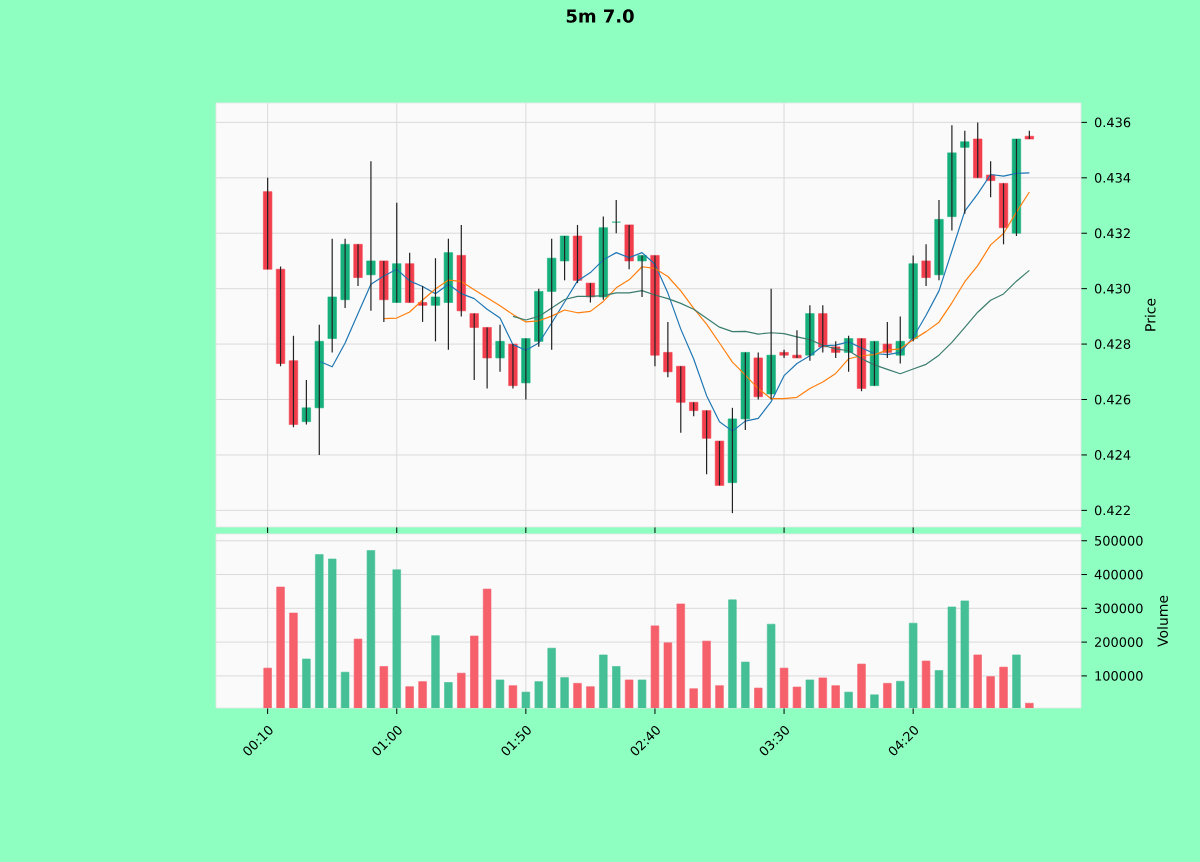  What do you see at coordinates (1118, 642) in the screenshot?
I see `y-tick-label: 200000` at bounding box center [1118, 642].